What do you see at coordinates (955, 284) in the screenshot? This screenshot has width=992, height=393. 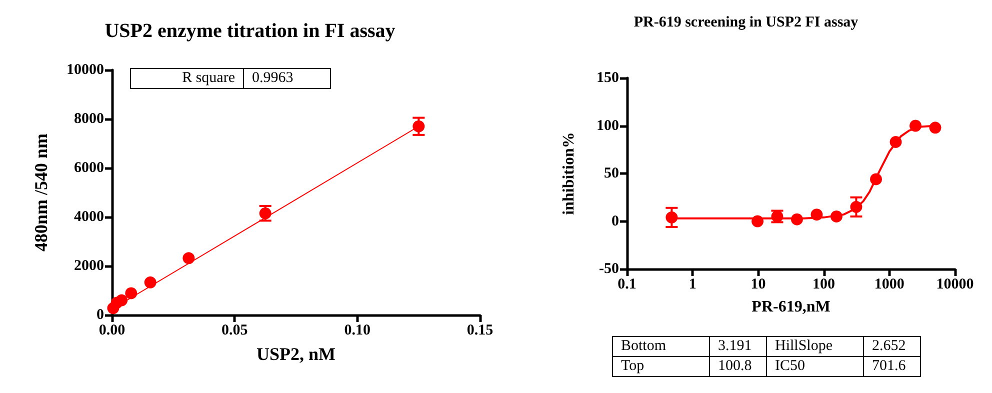 I see `x-tick-label: 10000` at bounding box center [955, 284].